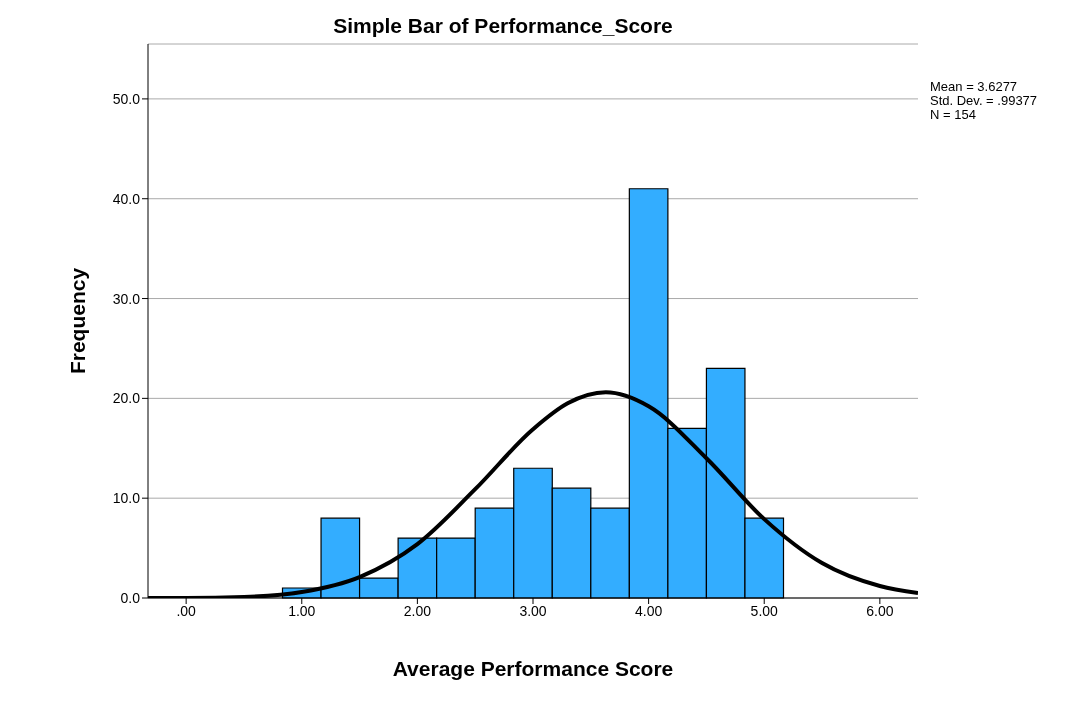 Image resolution: width=1078 pixels, height=713 pixels. I want to click on x-tick-label: 5.00, so click(764, 610).